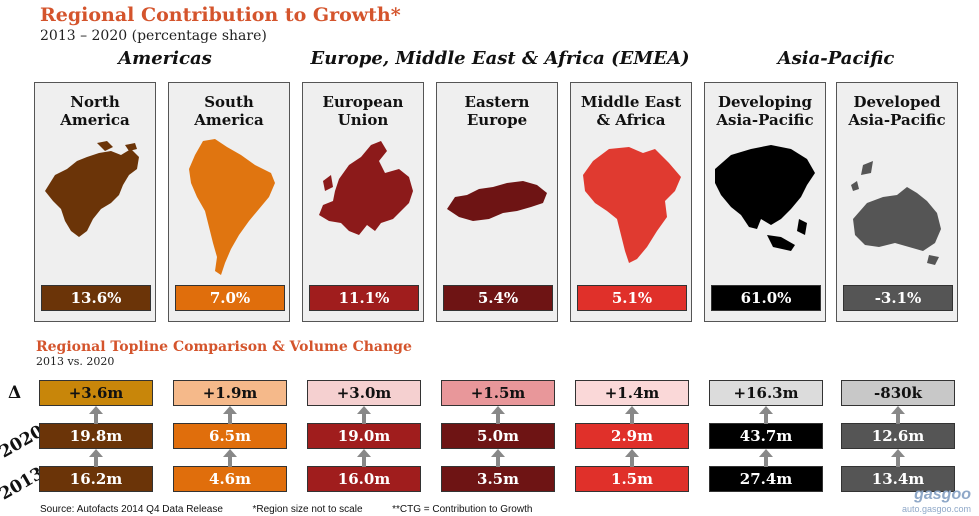 Image resolution: width=979 pixels, height=516 pixels. Describe the element at coordinates (632, 205) in the screenshot. I see `africa-map-icon` at that location.